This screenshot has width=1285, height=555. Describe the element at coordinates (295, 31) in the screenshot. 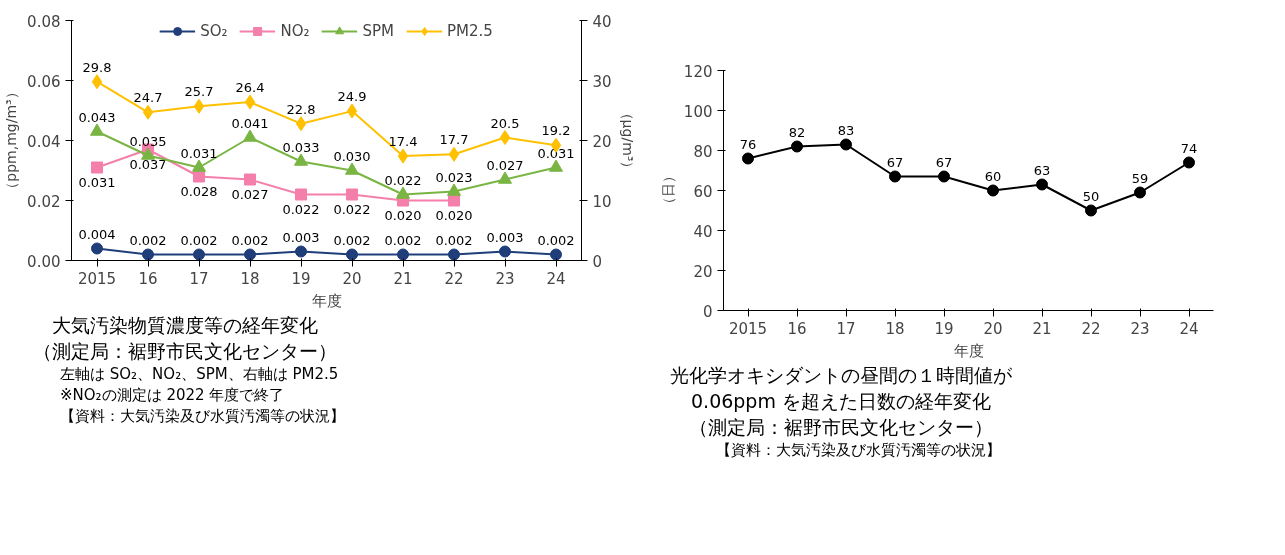

I see `legend-label: NO₂` at that location.